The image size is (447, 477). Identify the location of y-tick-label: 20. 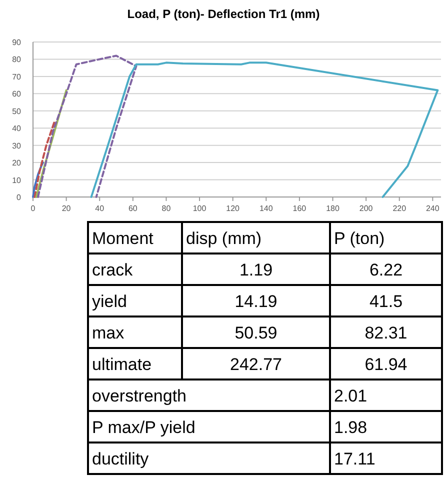
(17, 163).